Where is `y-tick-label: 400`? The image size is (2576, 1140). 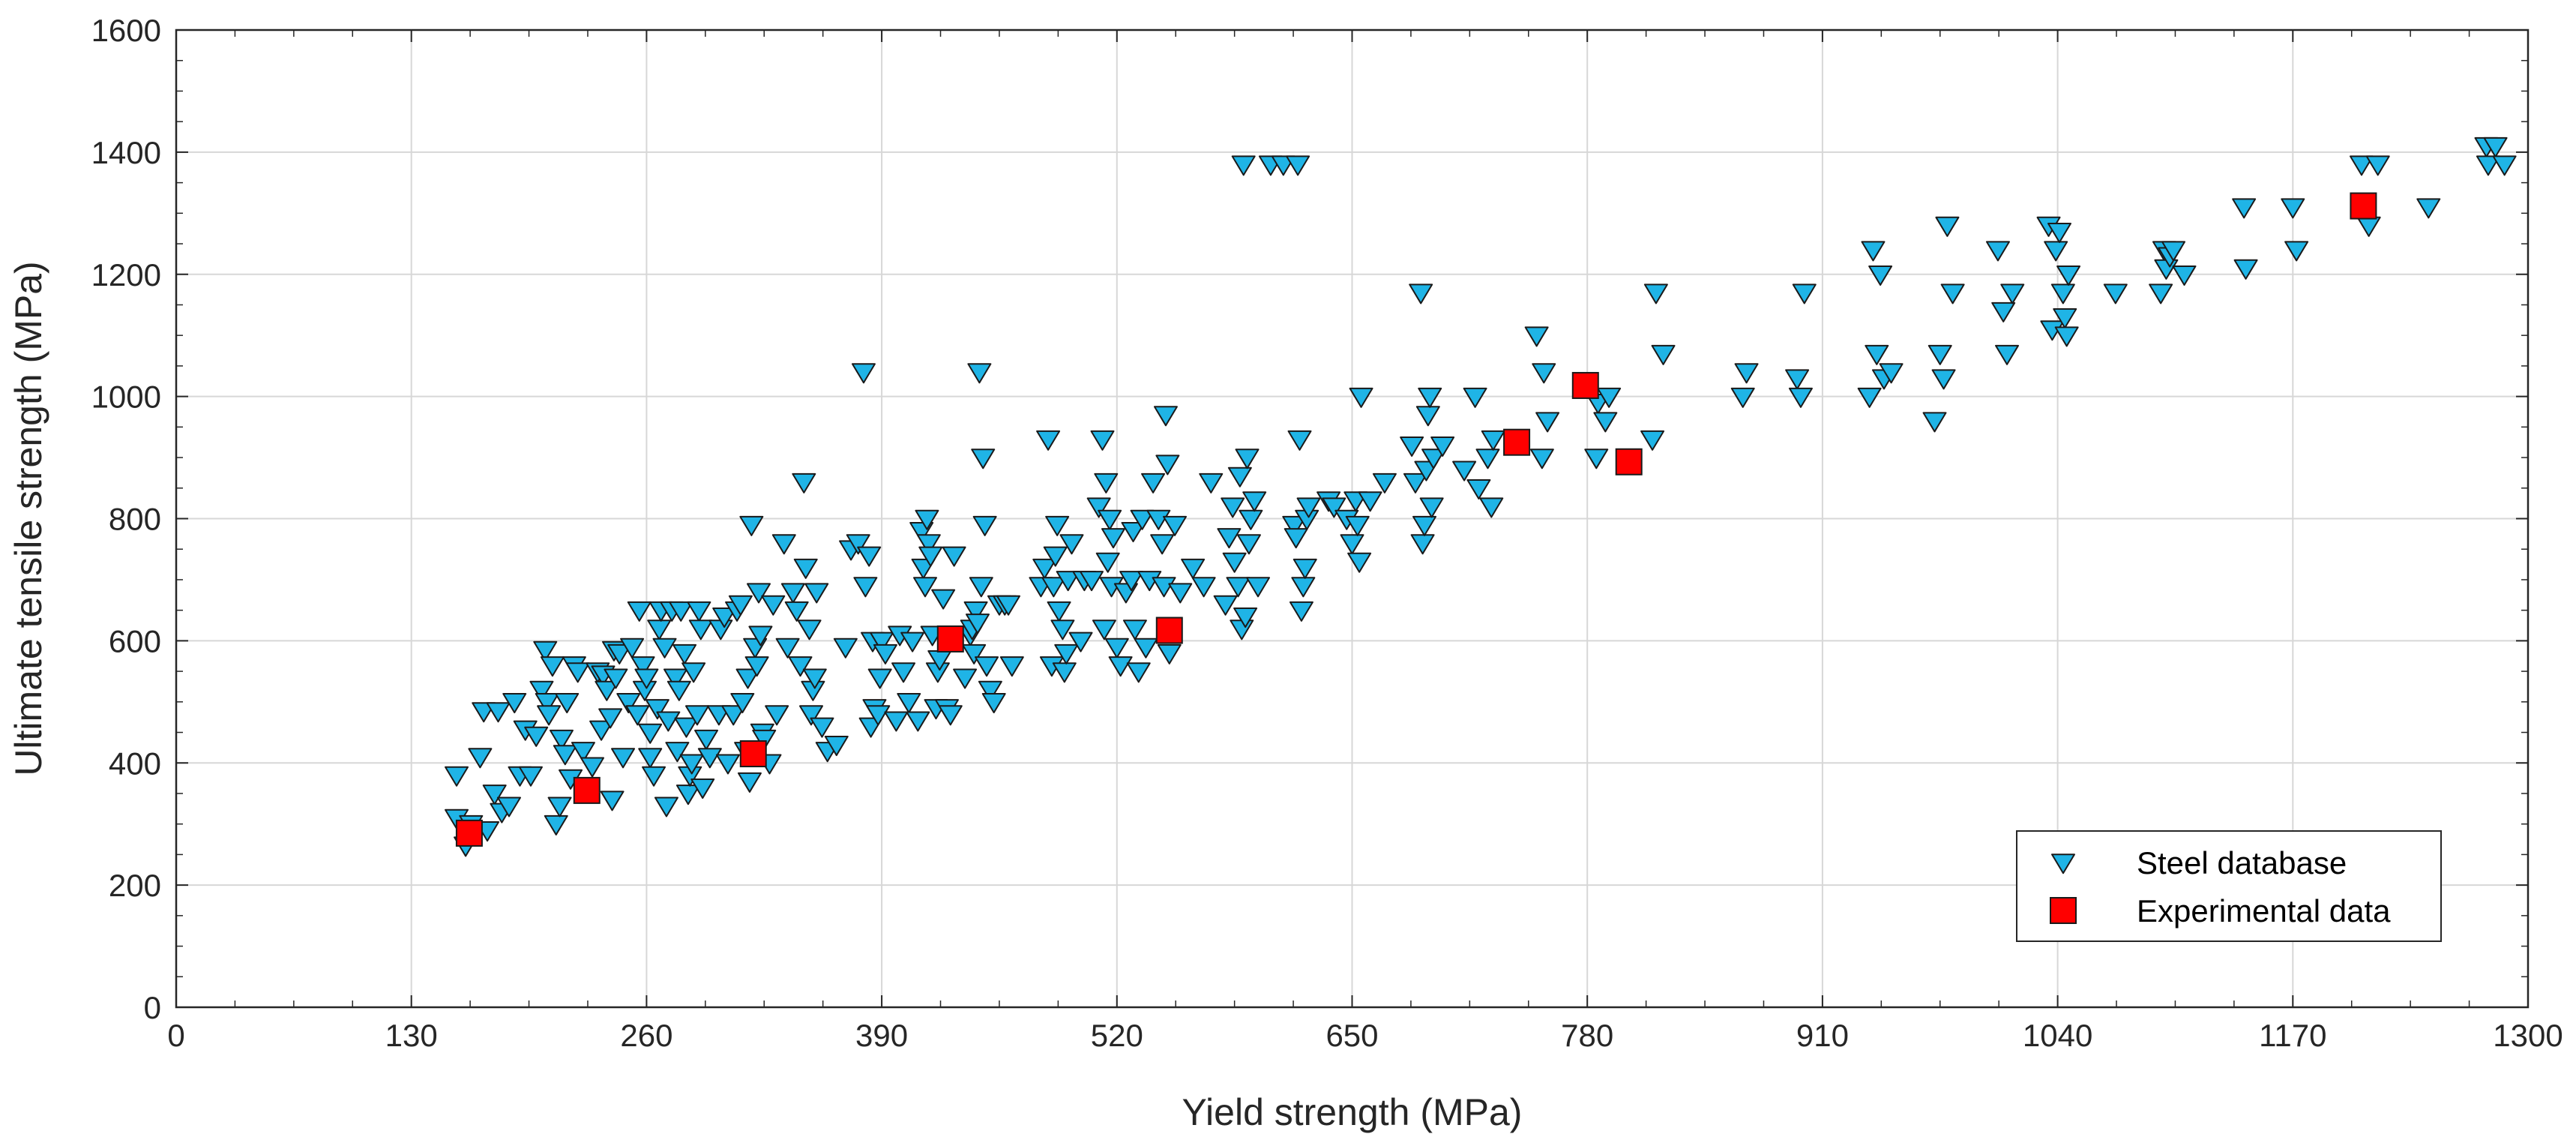
y-tick-label: 400 is located at coordinates (135, 763).